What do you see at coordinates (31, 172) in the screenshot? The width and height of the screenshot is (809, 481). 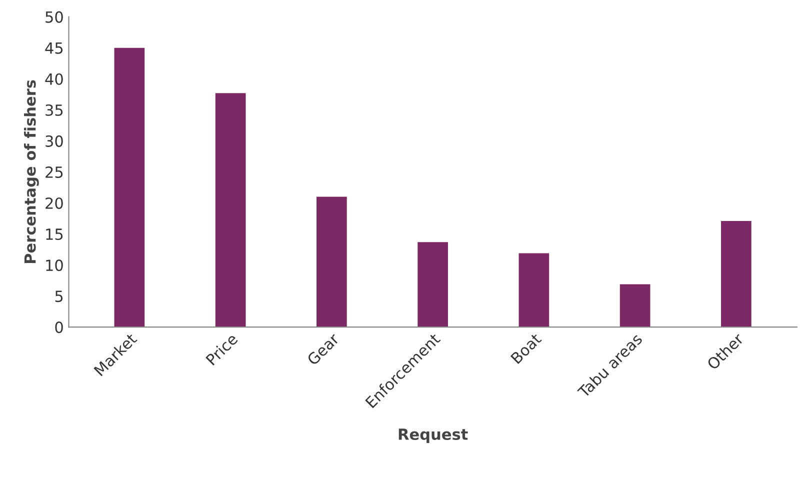 I see `y-axis-title: Percentage of fishers` at bounding box center [31, 172].